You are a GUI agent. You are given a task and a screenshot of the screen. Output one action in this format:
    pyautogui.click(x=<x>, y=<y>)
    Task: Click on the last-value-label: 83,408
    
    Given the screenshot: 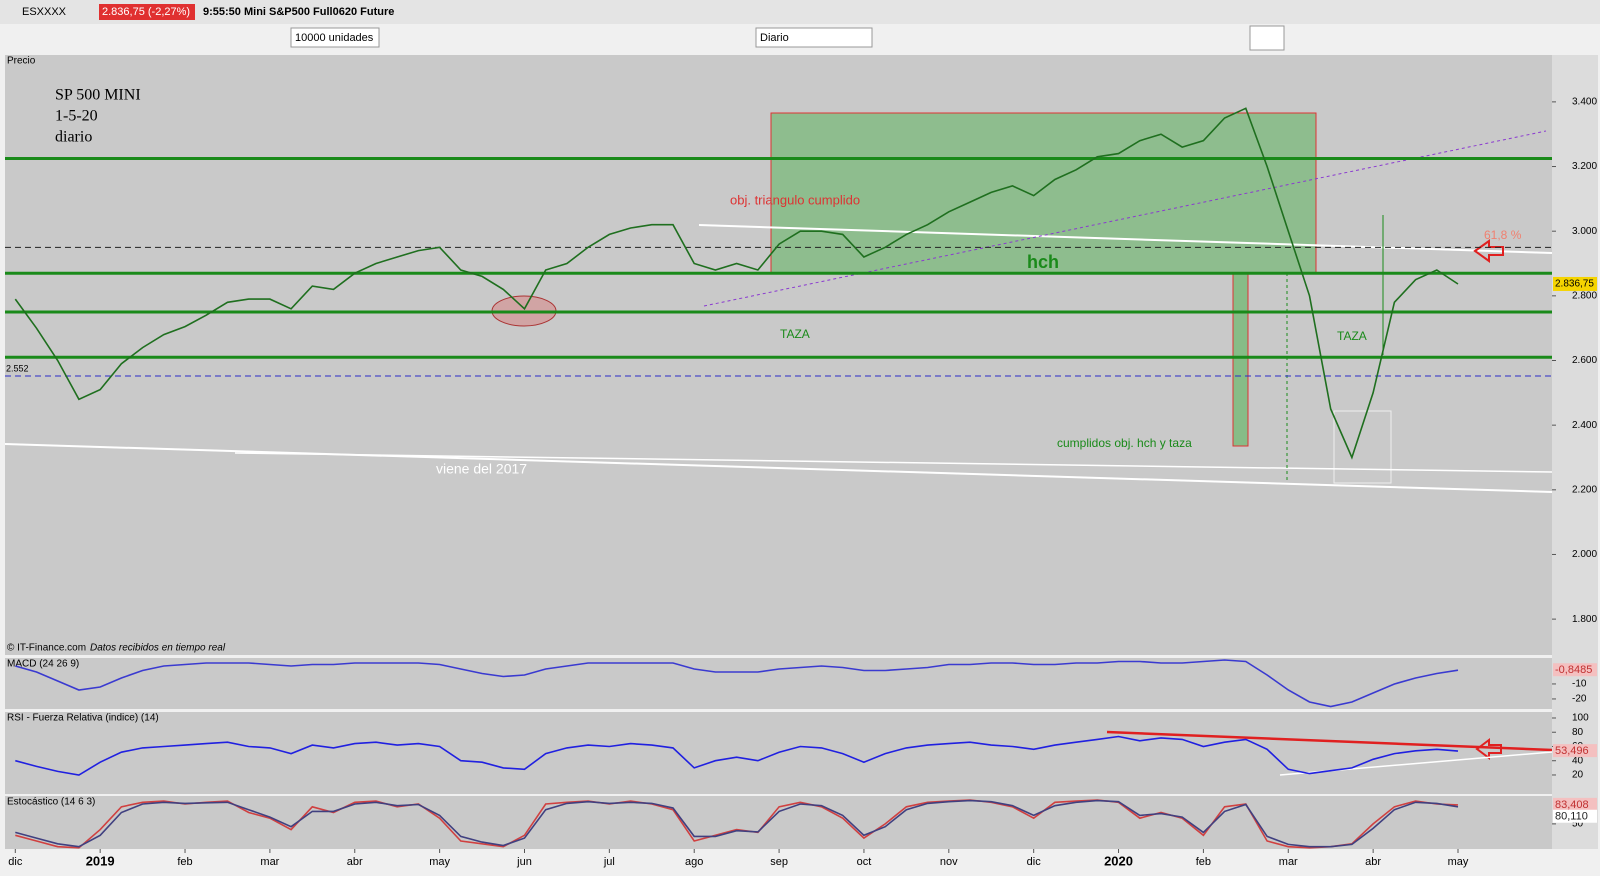 What is the action you would take?
    pyautogui.click(x=1572, y=805)
    